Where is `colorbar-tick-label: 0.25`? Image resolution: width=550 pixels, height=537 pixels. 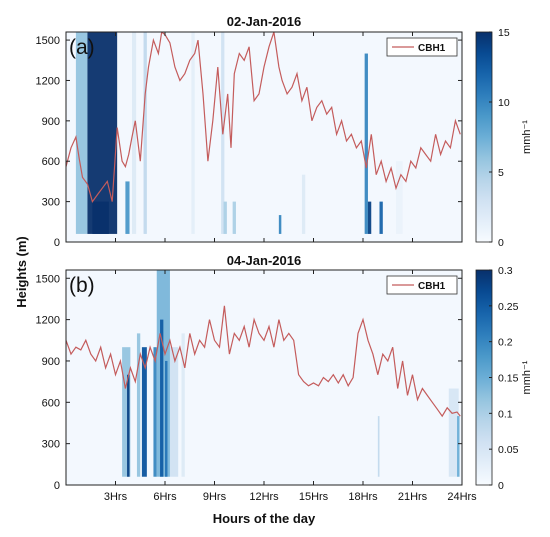
colorbar-tick-label: 0.25 is located at coordinates (508, 307).